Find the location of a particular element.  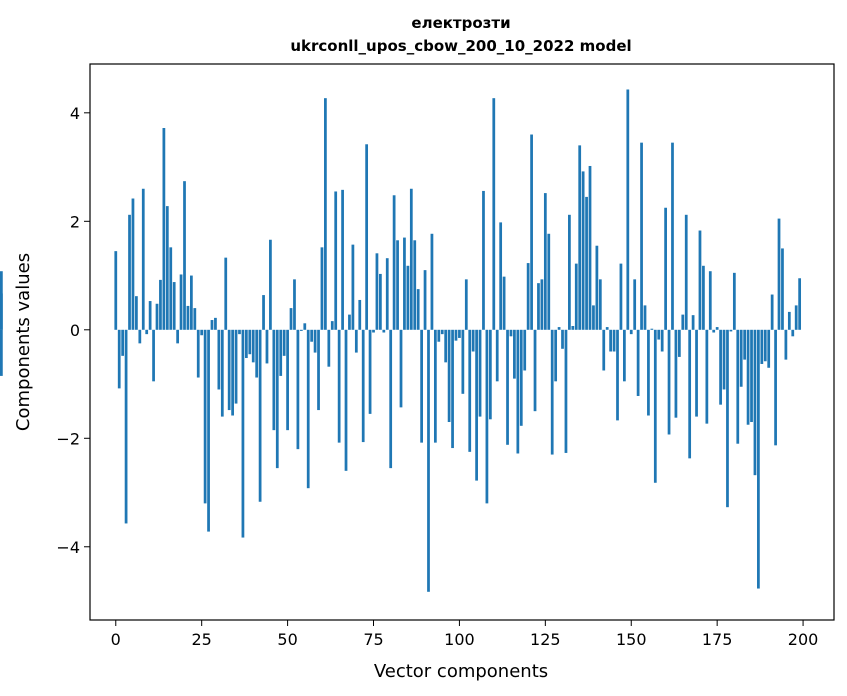

x-tick-label: 25 is located at coordinates (202, 639).